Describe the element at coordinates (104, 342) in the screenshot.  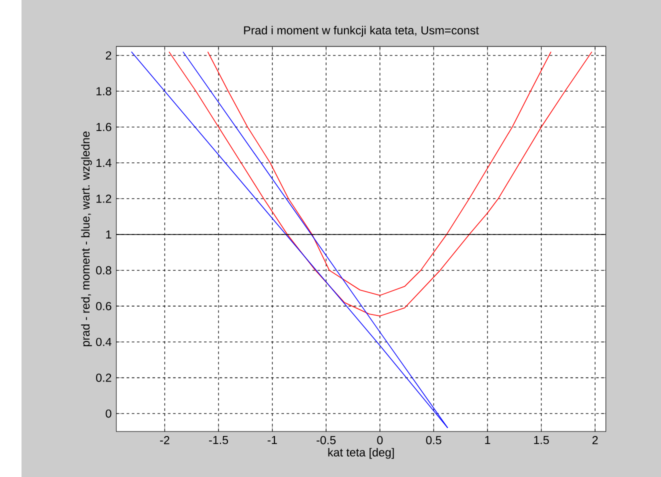
I see `y-tick-label: 0.4` at that location.